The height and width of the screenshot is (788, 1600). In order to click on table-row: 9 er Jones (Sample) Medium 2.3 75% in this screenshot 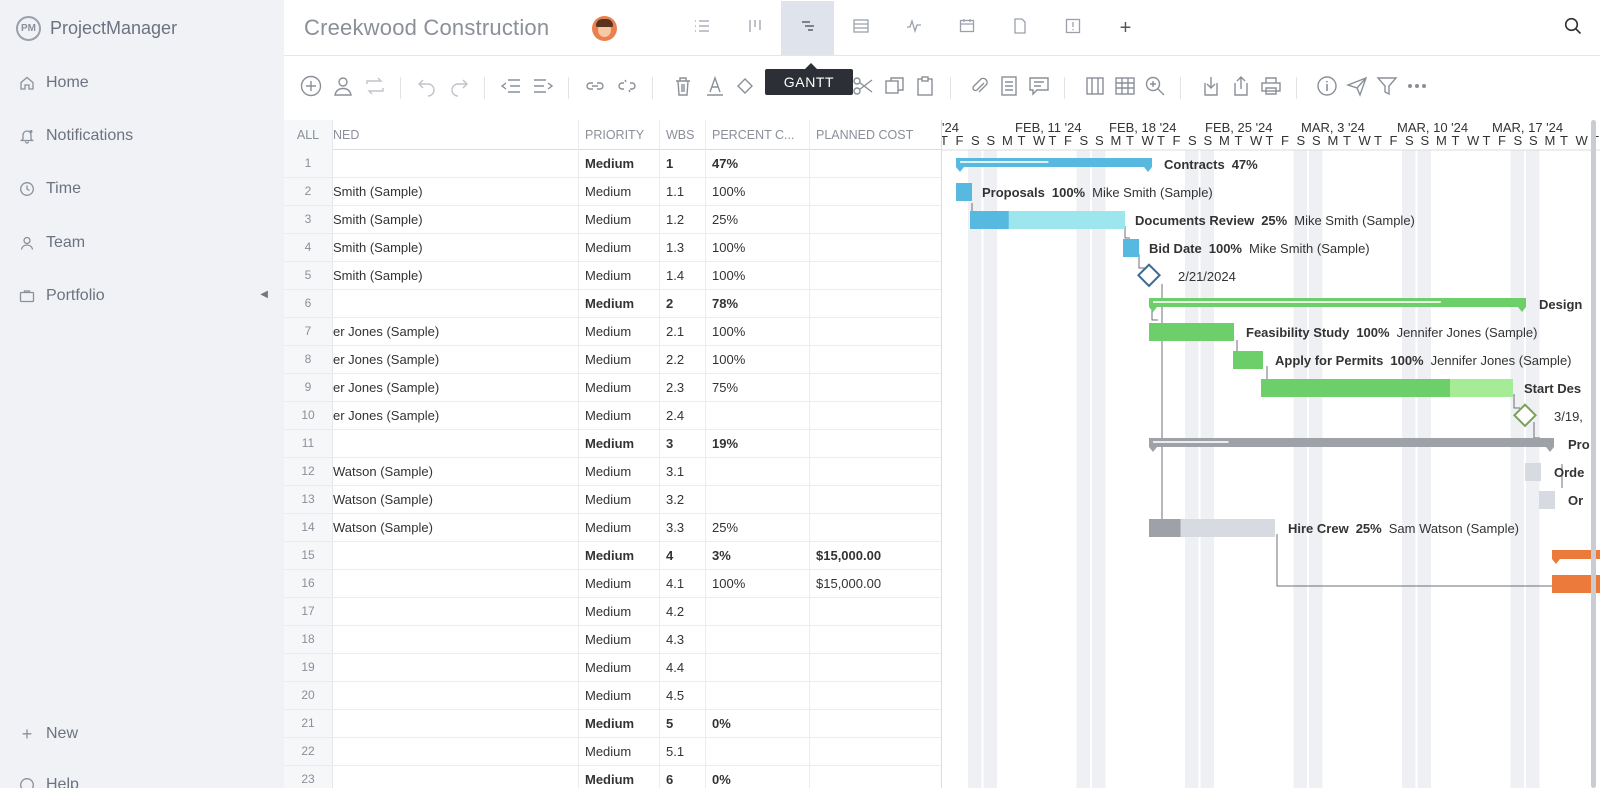, I will do `click(612, 388)`.